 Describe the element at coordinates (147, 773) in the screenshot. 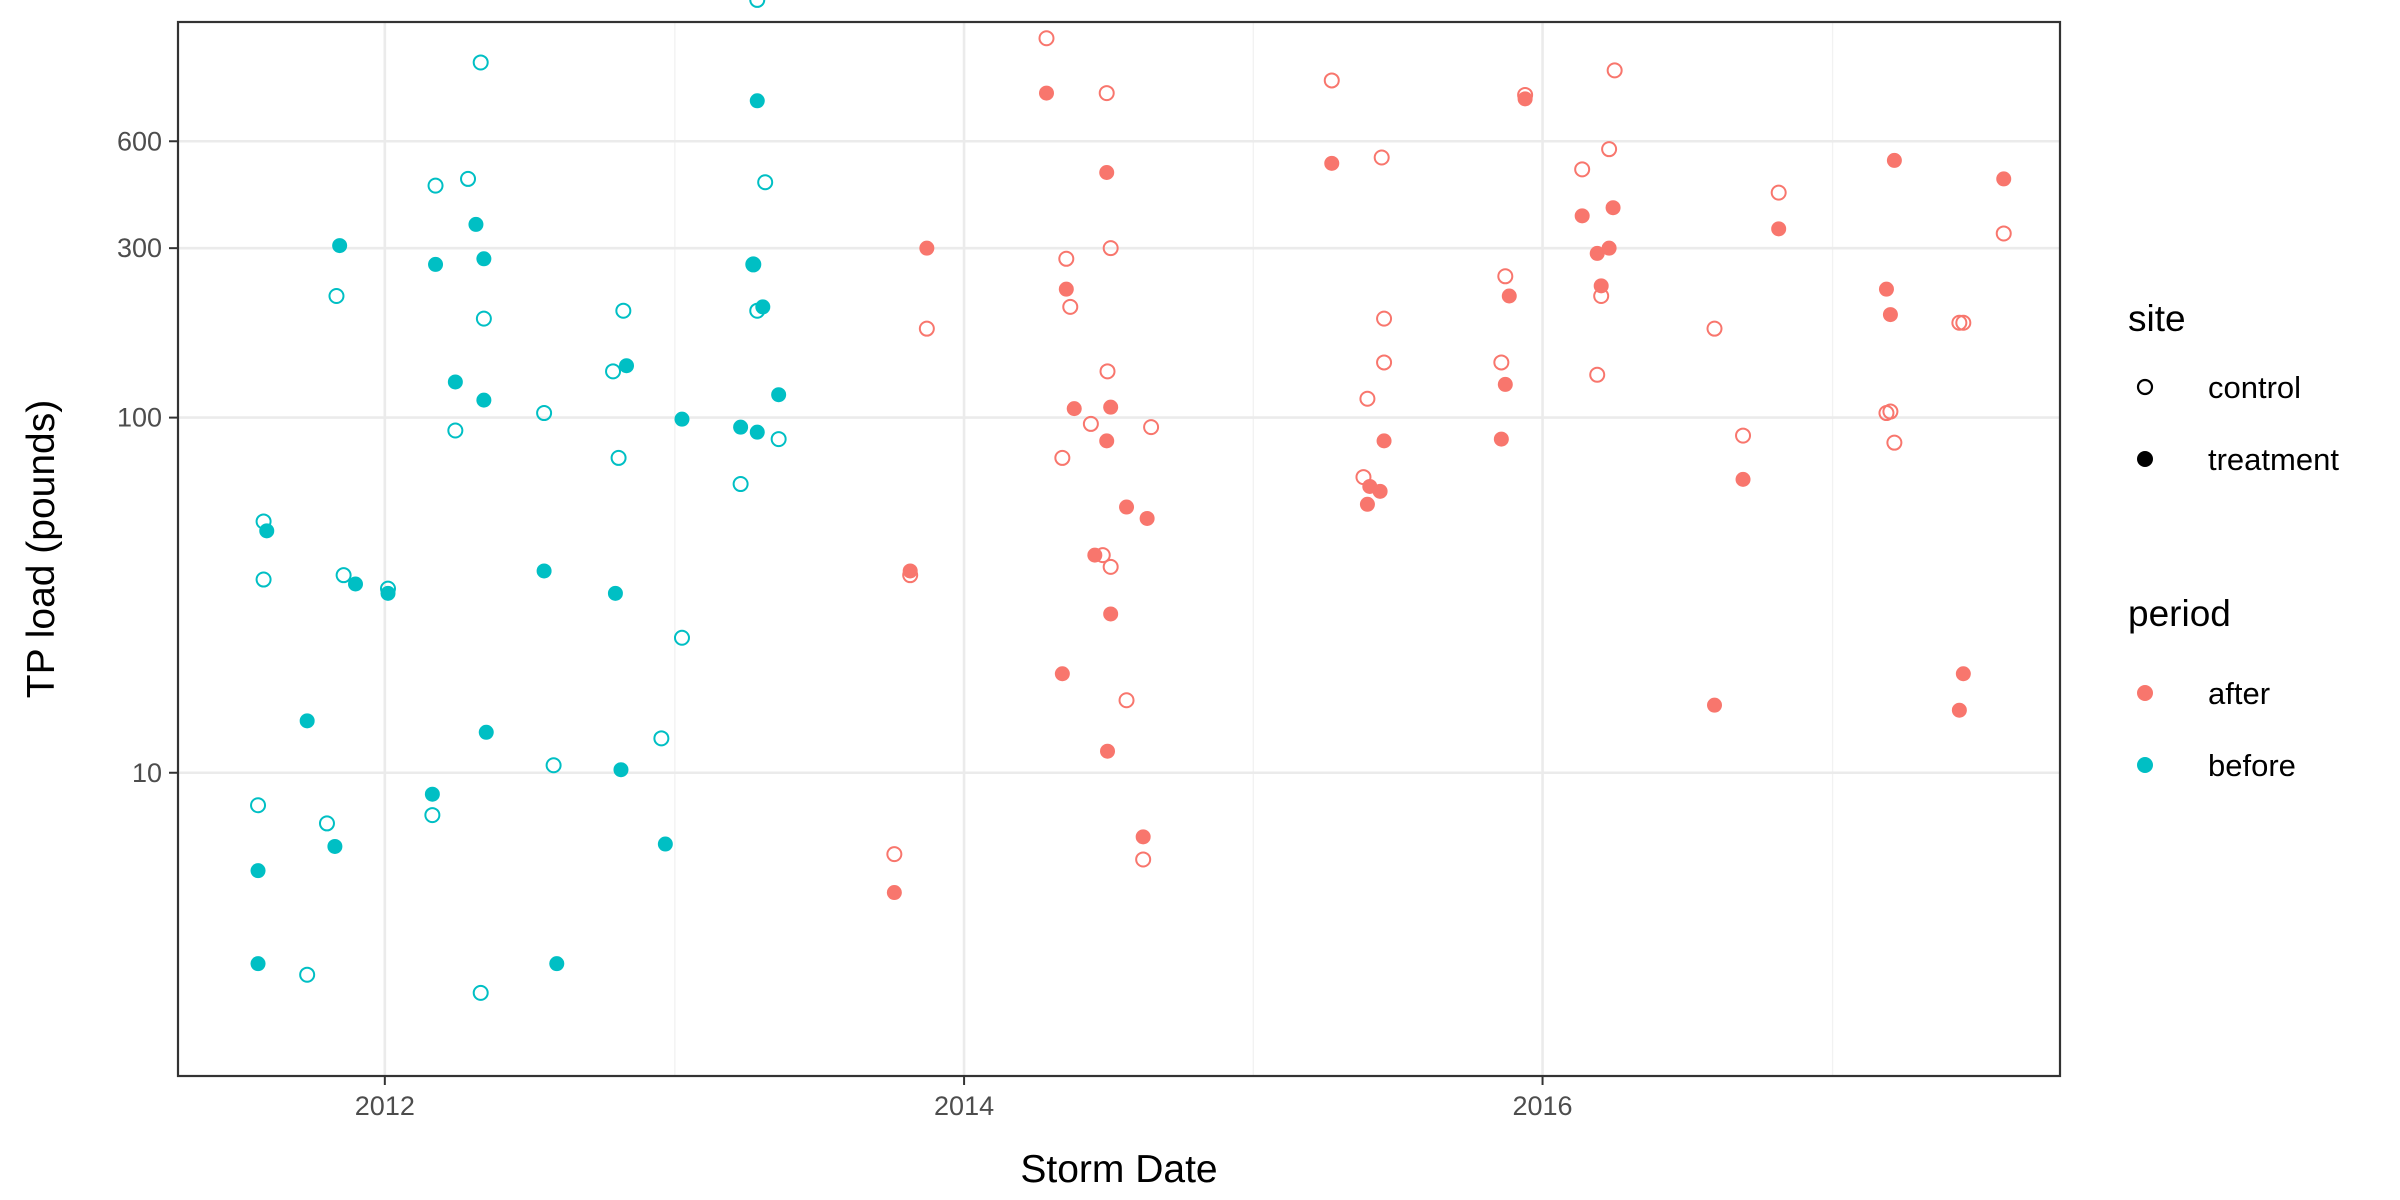

I see `y-tick-label: 10` at that location.